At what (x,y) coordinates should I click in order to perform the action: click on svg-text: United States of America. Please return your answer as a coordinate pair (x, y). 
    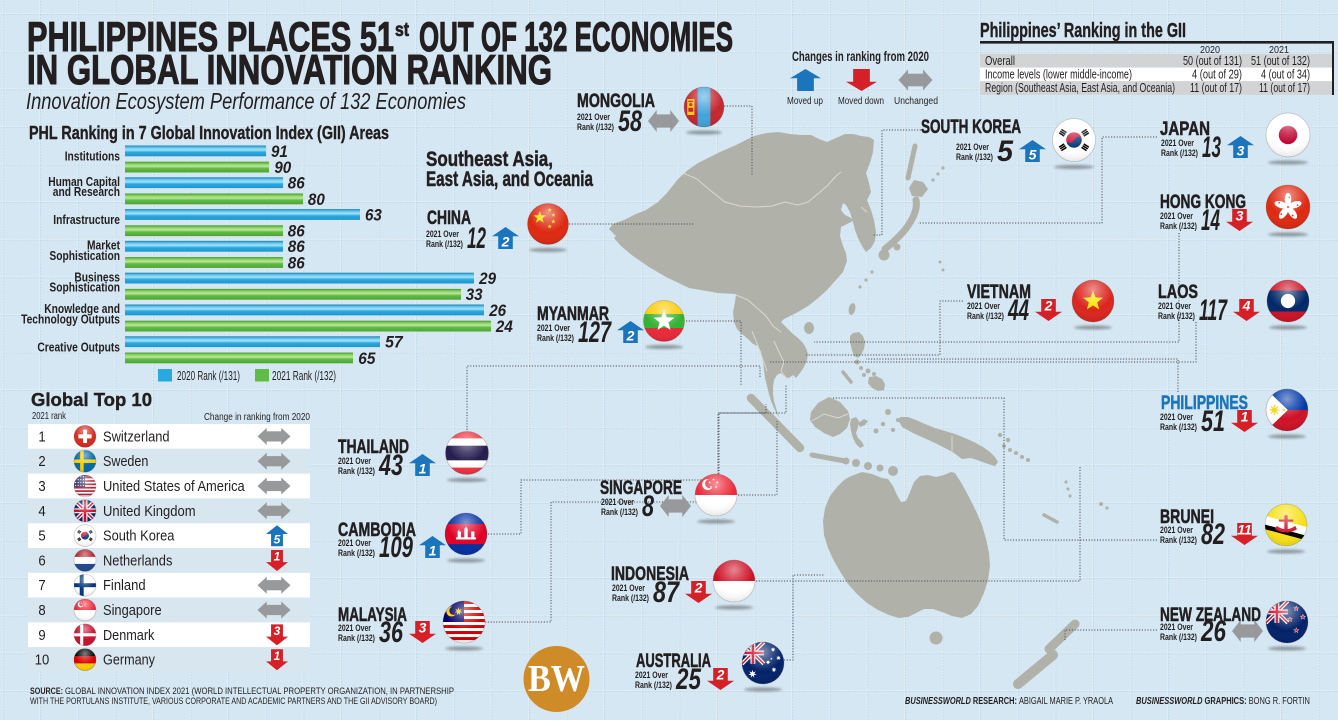
    Looking at the image, I should click on (174, 486).